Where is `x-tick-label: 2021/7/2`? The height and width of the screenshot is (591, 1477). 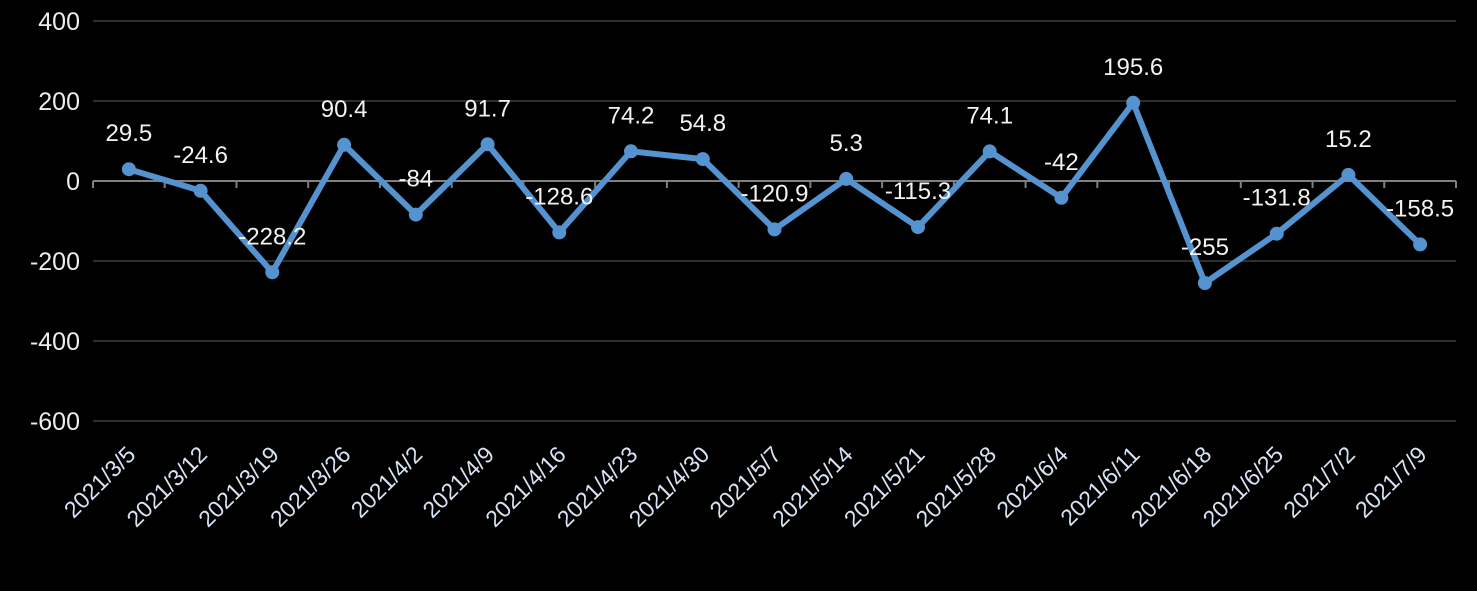
x-tick-label: 2021/7/2 is located at coordinates (1319, 482).